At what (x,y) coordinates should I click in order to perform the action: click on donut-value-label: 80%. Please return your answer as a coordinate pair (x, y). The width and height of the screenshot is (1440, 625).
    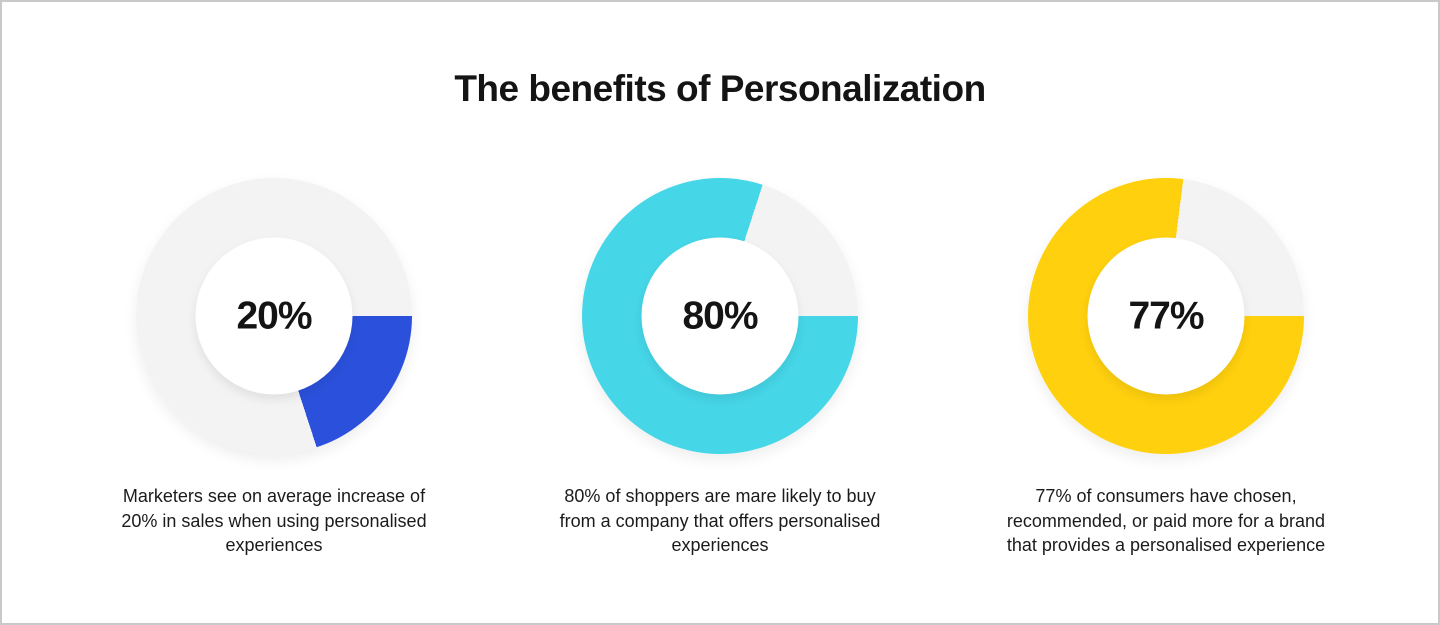
    Looking at the image, I should click on (720, 315).